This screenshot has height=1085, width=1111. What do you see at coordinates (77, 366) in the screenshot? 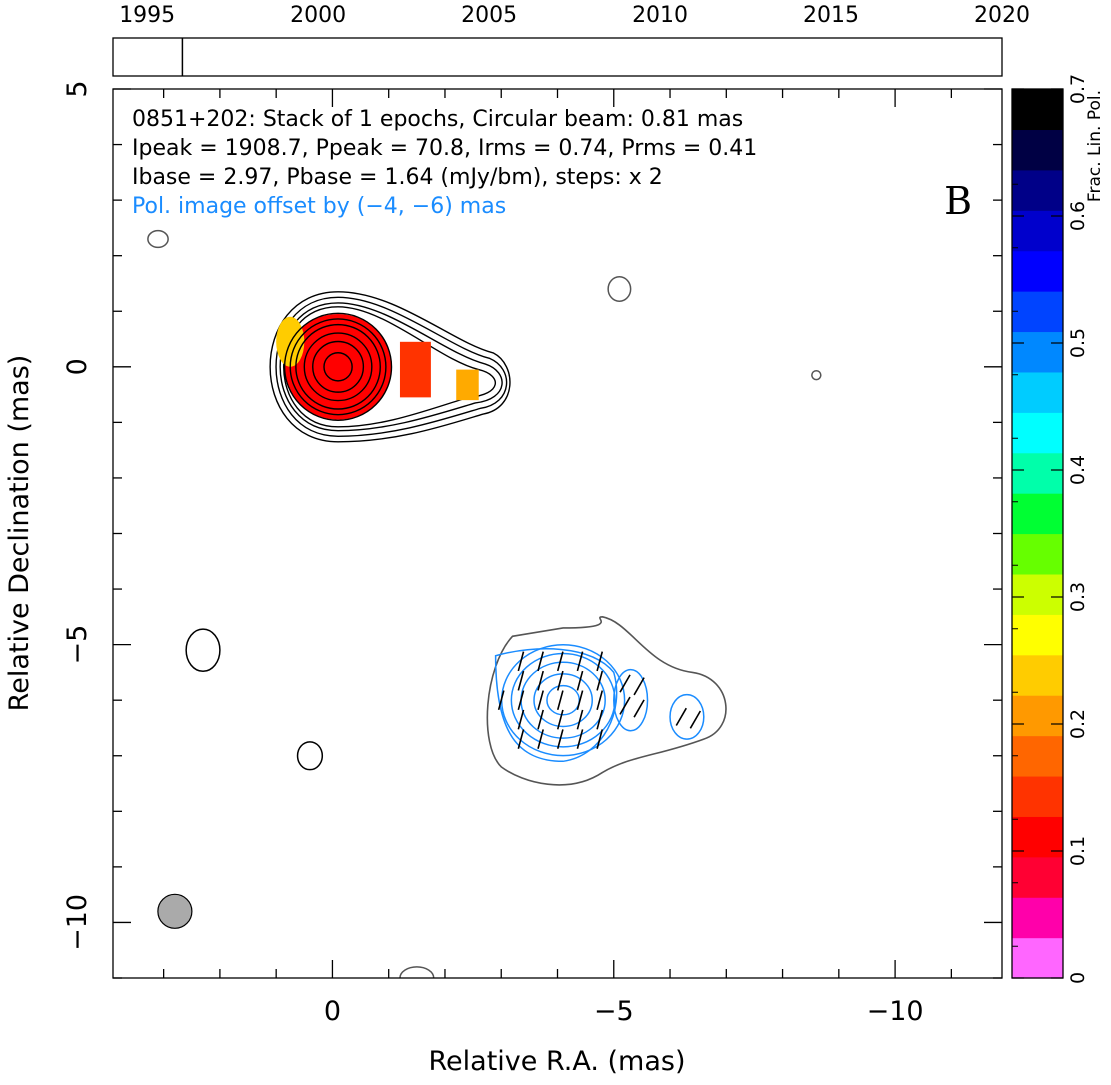
I see `y-tick-label: 0` at bounding box center [77, 366].